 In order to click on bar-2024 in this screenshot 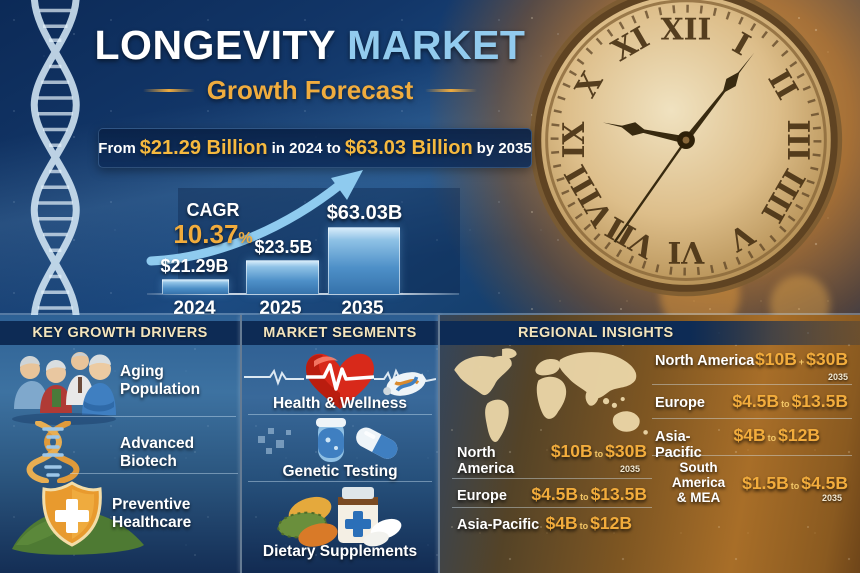, I will do `click(195, 286)`.